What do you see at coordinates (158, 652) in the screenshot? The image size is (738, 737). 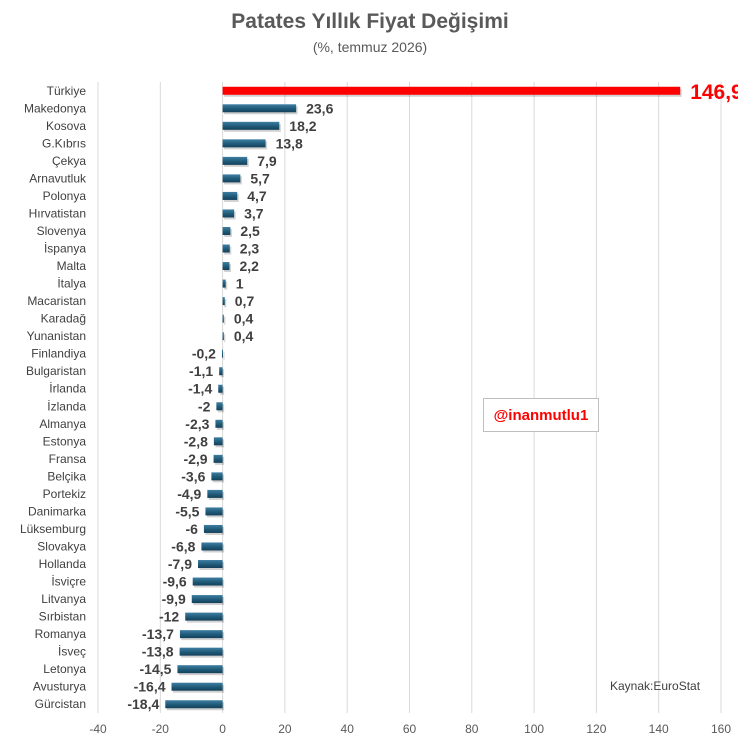 I see `data-label: -13,8` at bounding box center [158, 652].